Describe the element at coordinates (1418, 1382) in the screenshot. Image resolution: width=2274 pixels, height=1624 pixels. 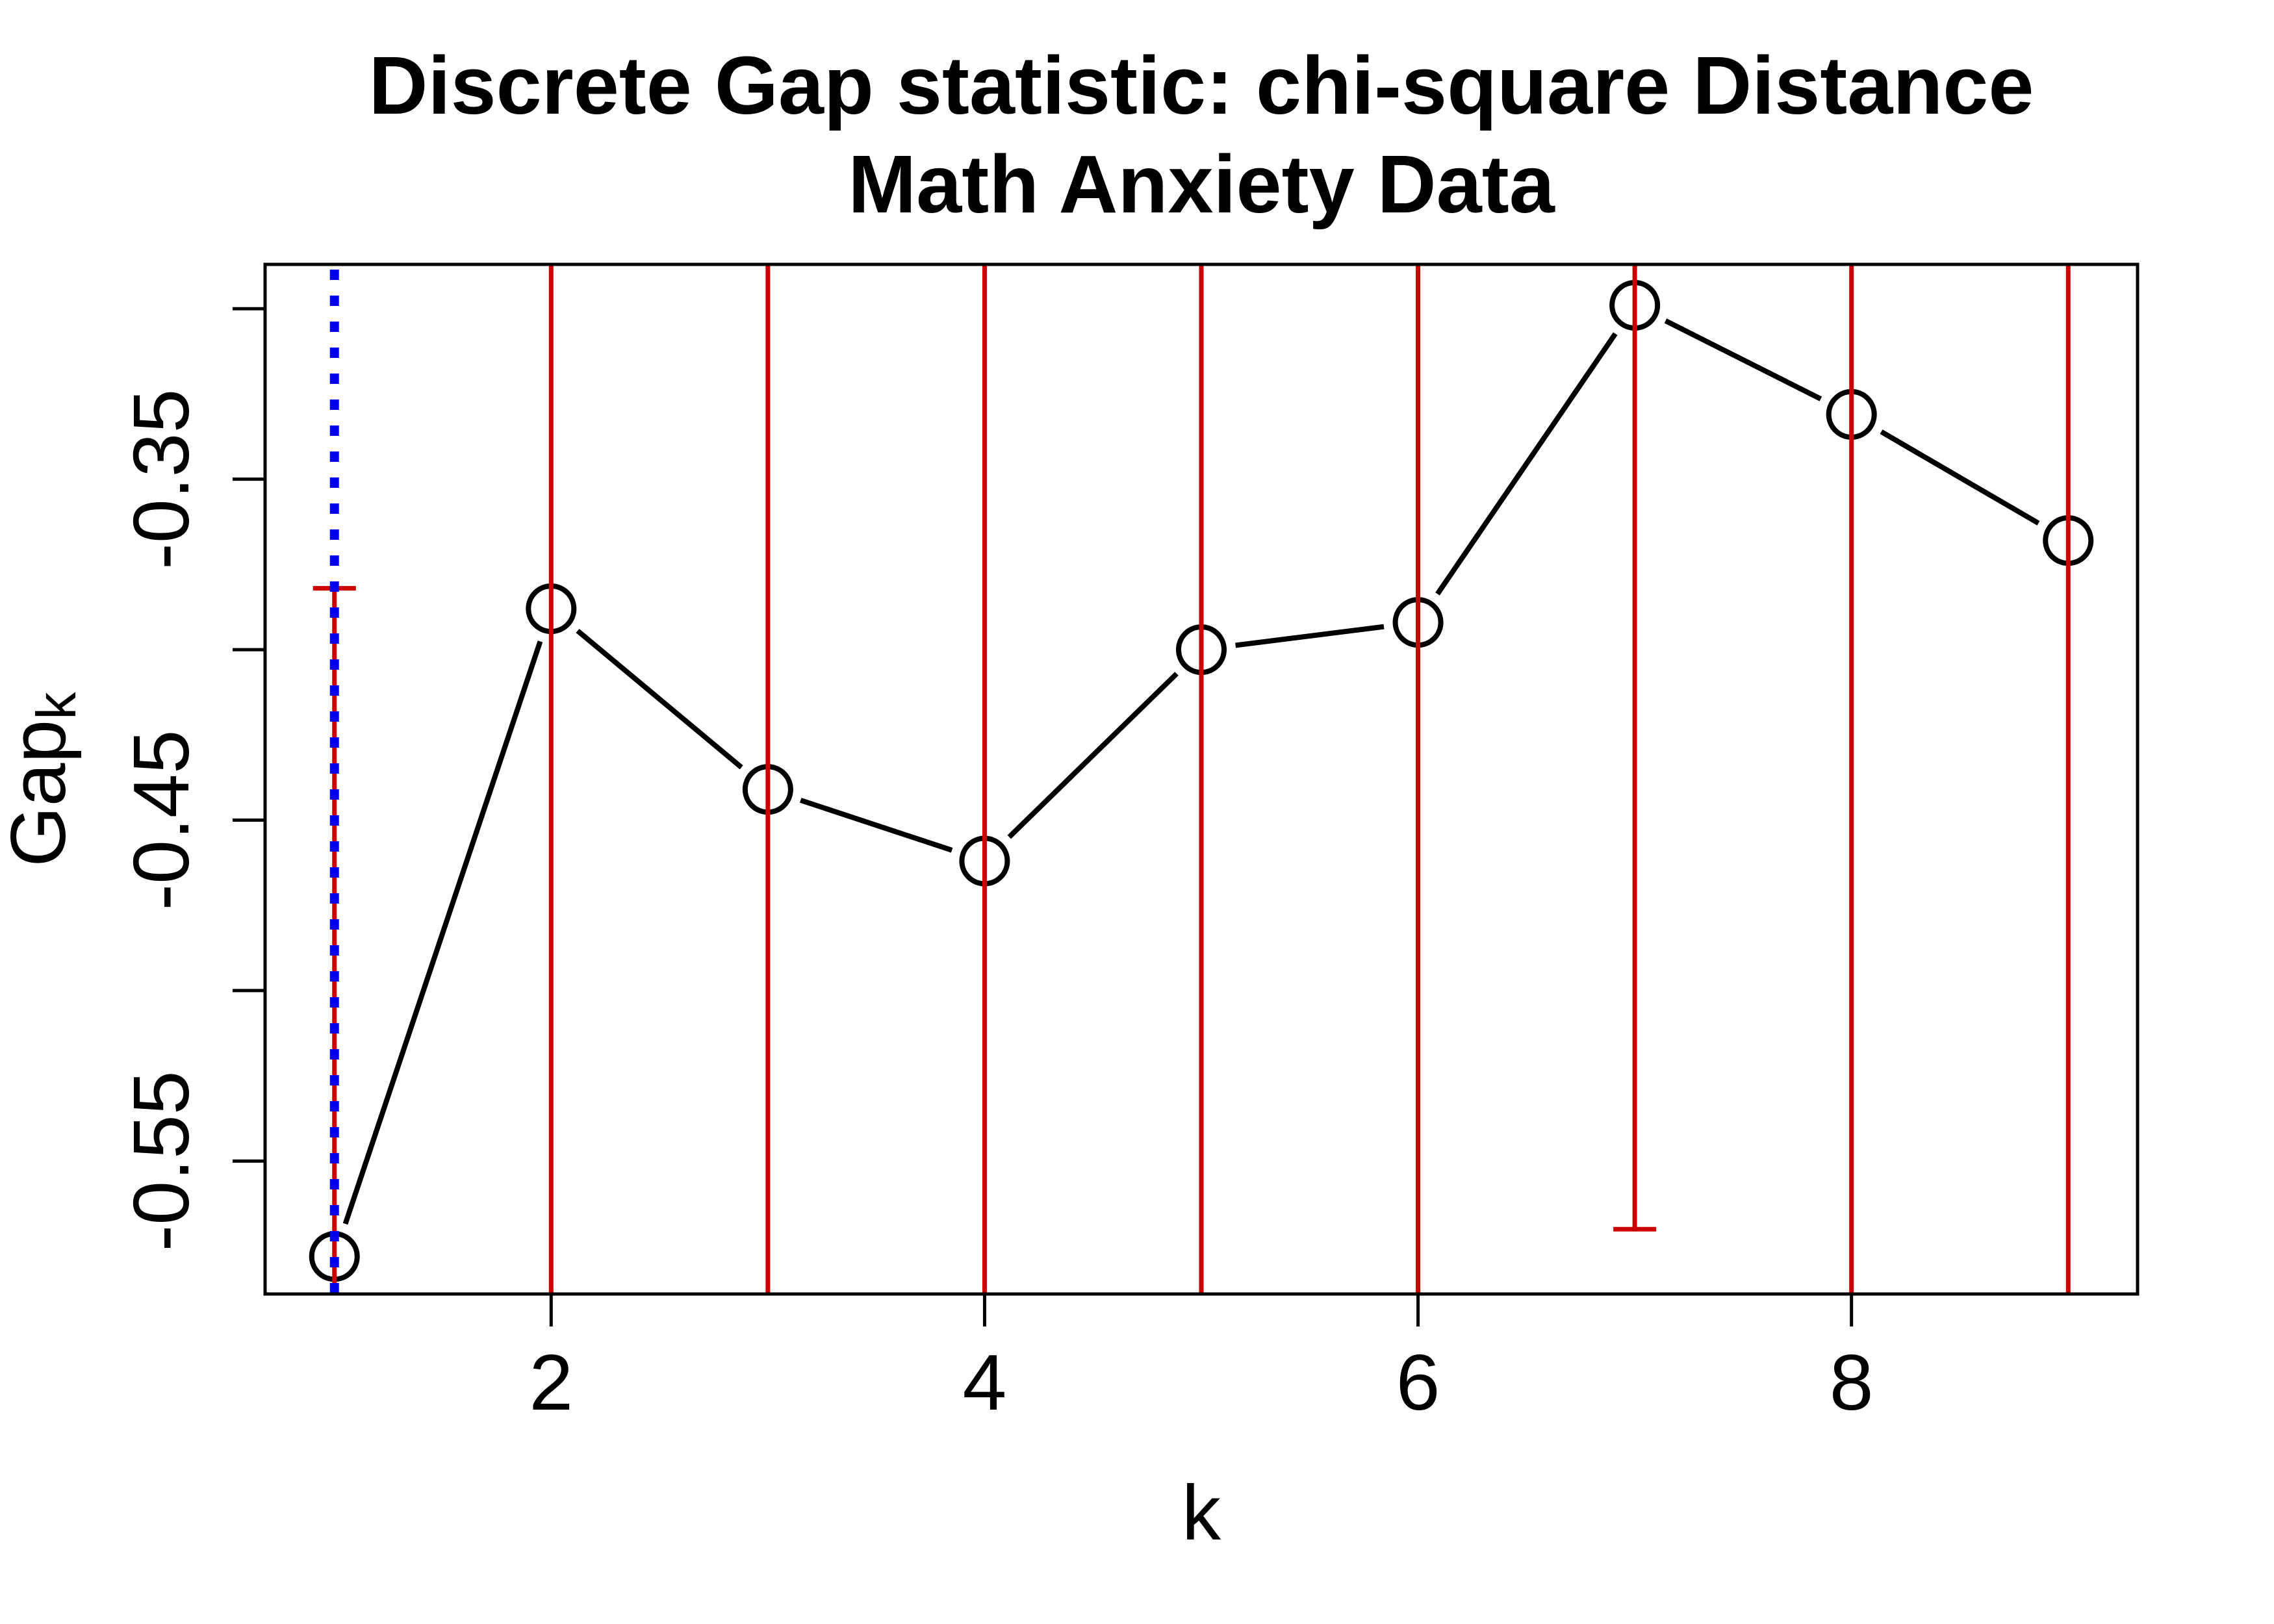
I see `x-tick-label: 6` at that location.